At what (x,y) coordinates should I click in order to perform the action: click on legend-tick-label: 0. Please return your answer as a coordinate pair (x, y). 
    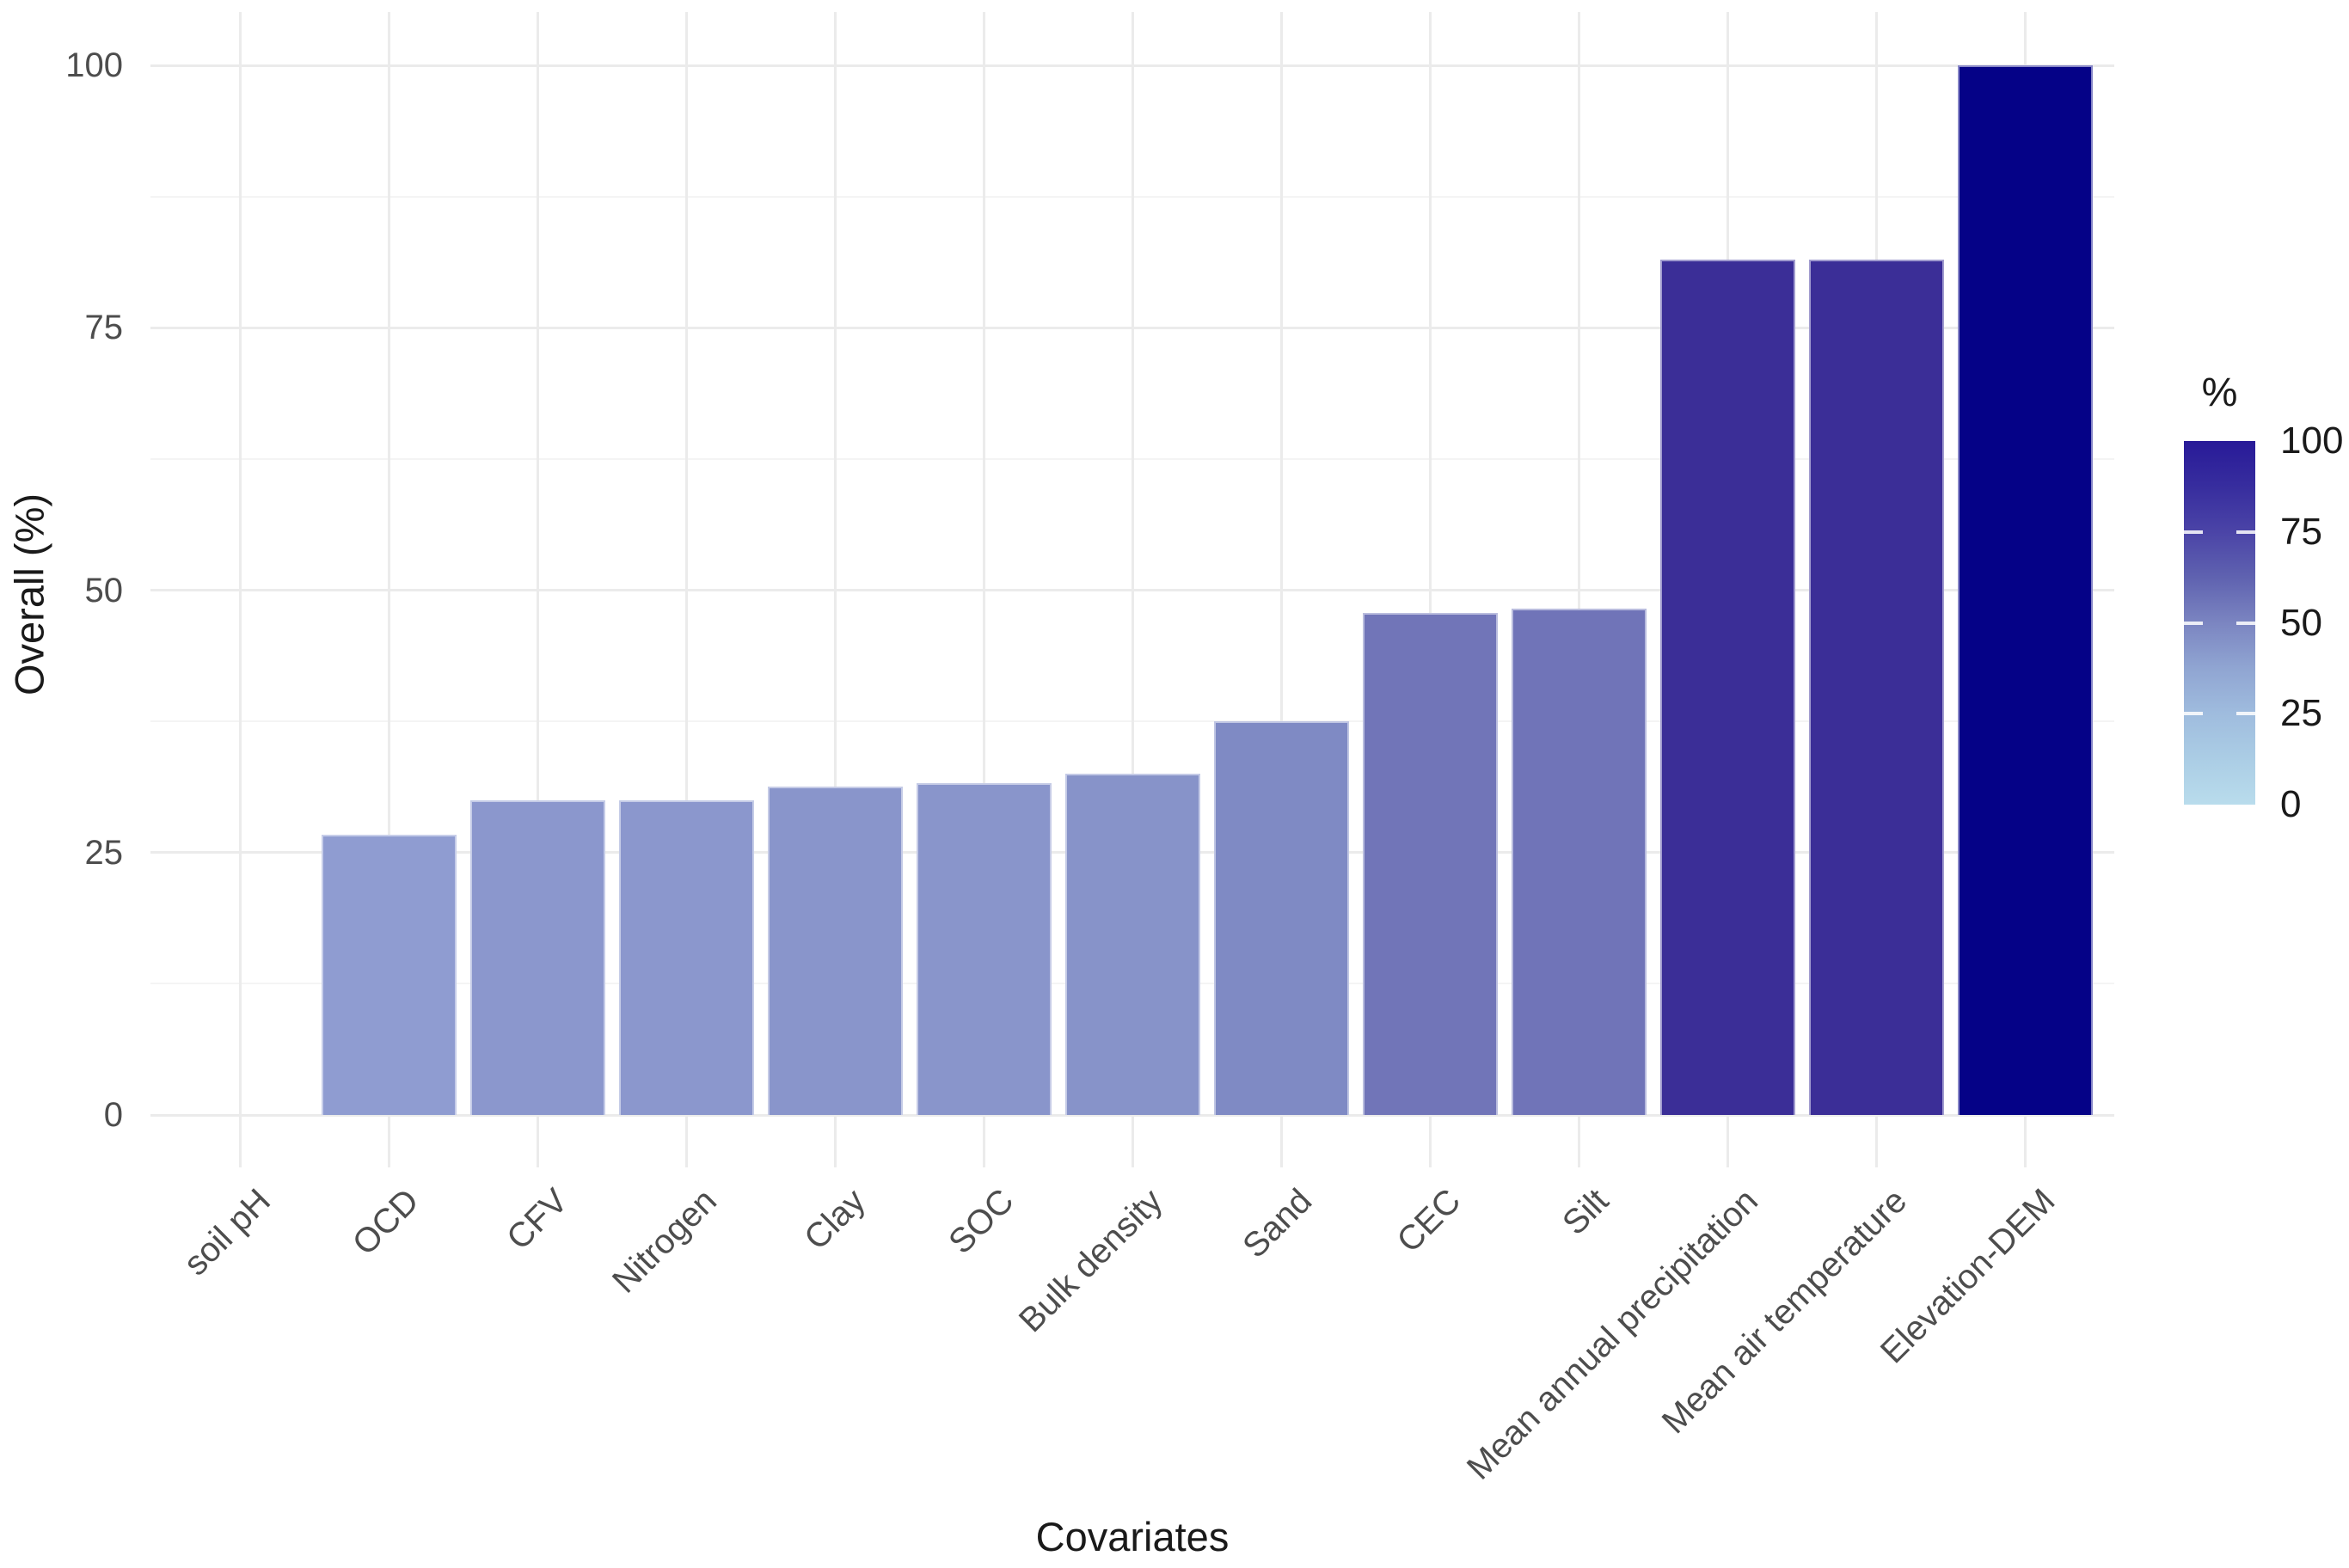
    Looking at the image, I should click on (2291, 804).